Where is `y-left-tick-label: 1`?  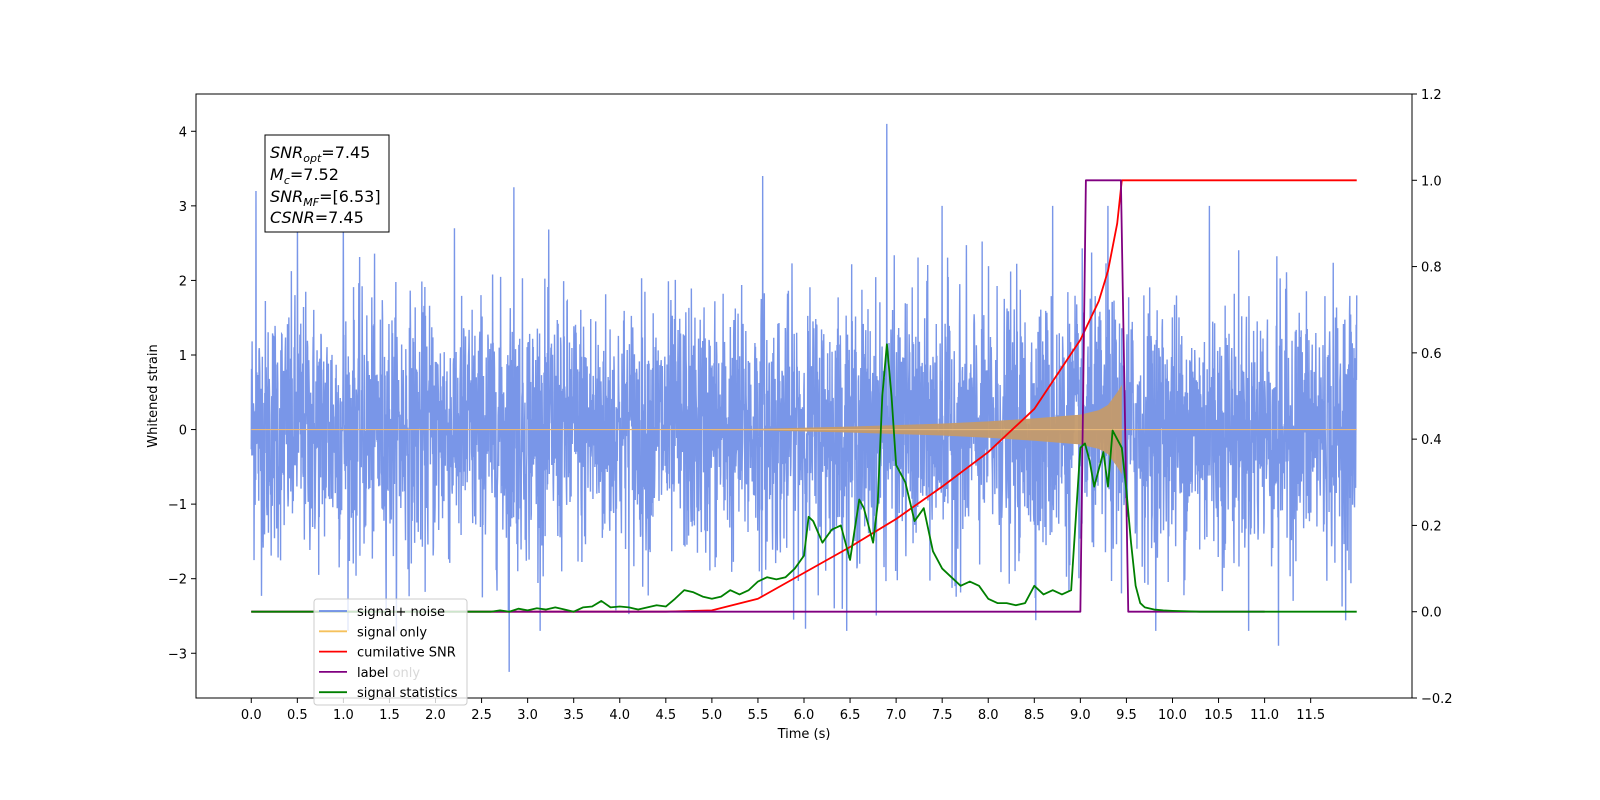 y-left-tick-label: 1 is located at coordinates (183, 356).